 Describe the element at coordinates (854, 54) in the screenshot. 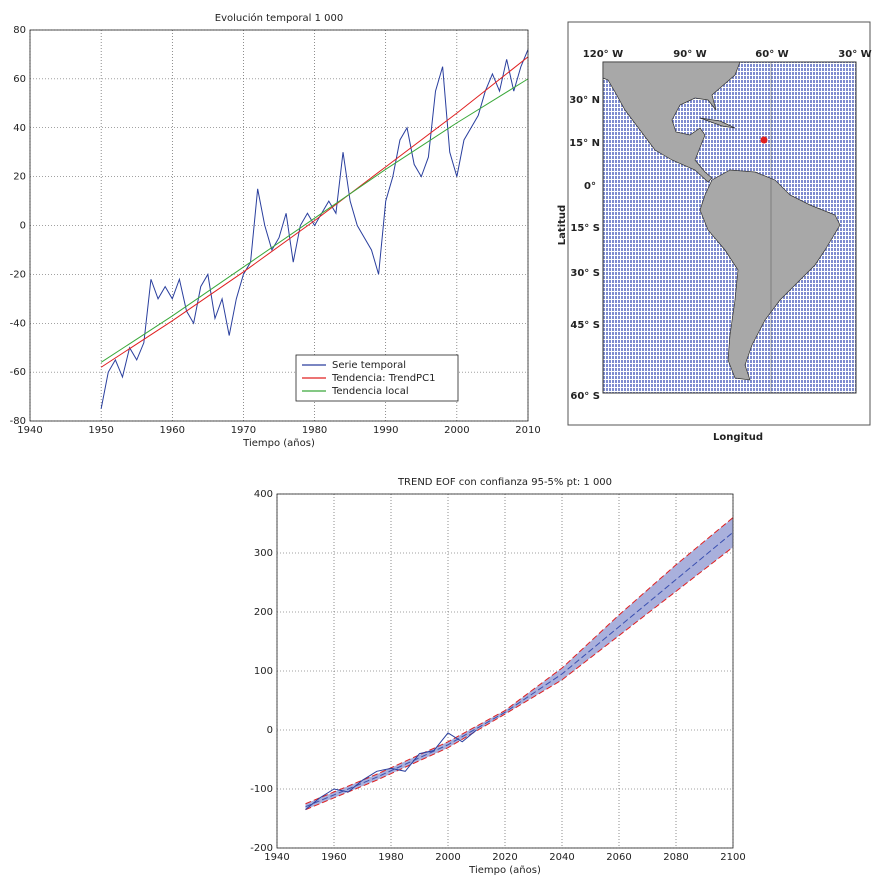

I see `lon-label: 30° W` at that location.